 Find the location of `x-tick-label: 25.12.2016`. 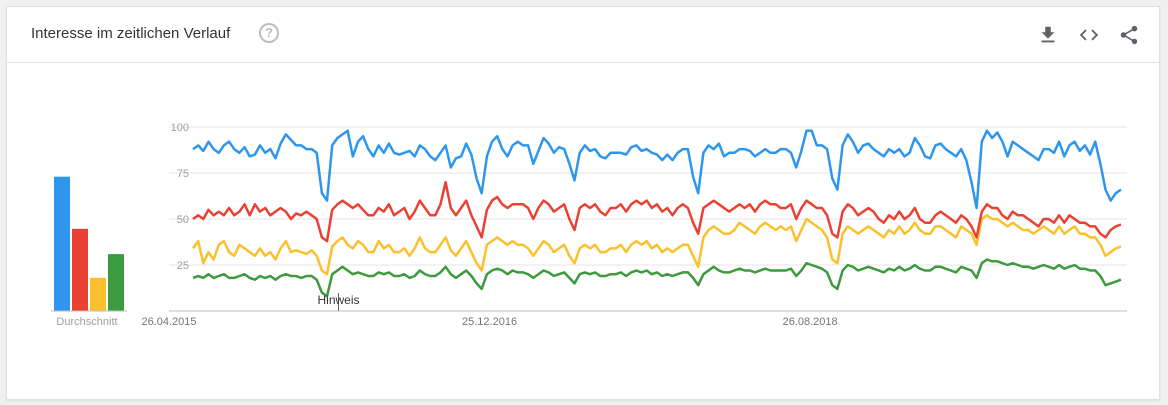

x-tick-label: 25.12.2016 is located at coordinates (489, 322).